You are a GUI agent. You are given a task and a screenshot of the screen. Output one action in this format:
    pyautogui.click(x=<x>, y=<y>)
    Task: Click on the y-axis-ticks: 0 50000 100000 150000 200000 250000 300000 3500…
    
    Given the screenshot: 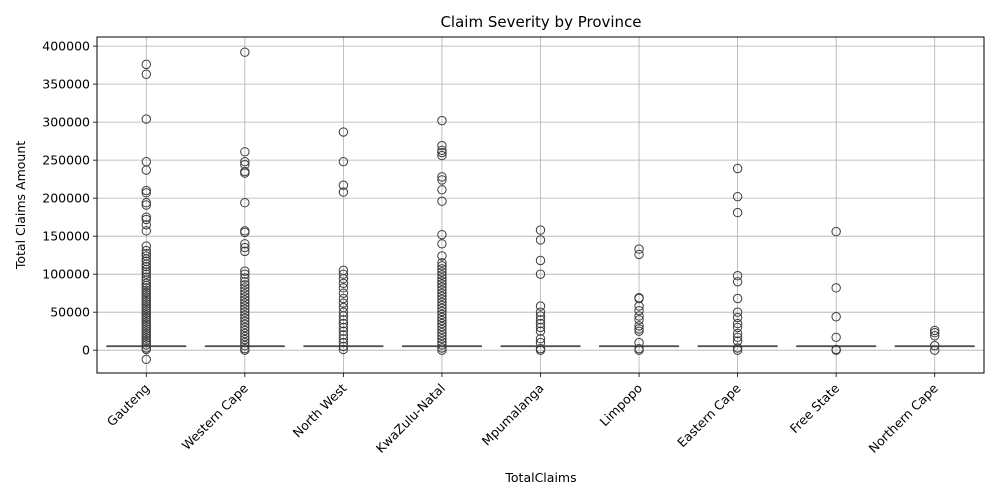 What is the action you would take?
    pyautogui.click(x=69, y=198)
    